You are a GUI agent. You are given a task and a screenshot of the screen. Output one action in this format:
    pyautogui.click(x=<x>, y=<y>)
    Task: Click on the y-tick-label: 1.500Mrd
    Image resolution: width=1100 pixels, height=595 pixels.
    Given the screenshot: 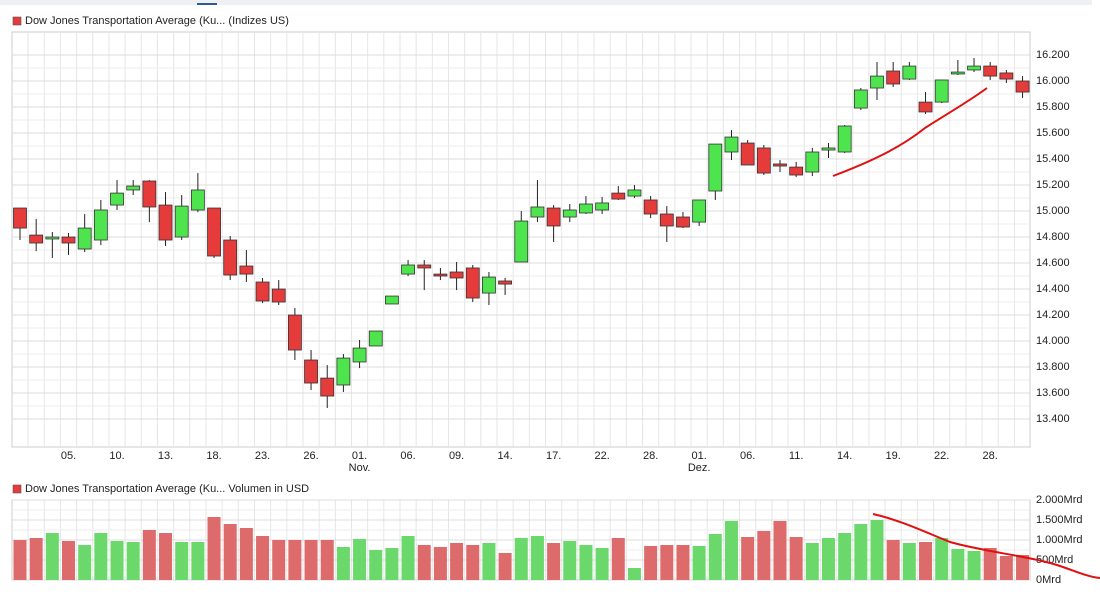 What is the action you would take?
    pyautogui.click(x=1059, y=520)
    